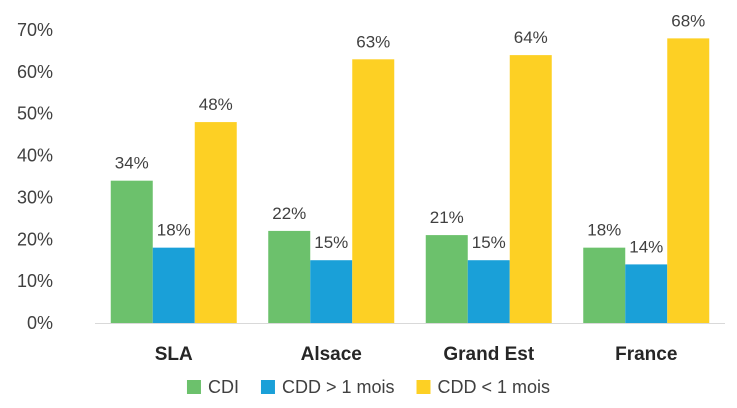 The image size is (737, 408). What do you see at coordinates (494, 387) in the screenshot?
I see `legend-label: CDD < 1 mois` at bounding box center [494, 387].